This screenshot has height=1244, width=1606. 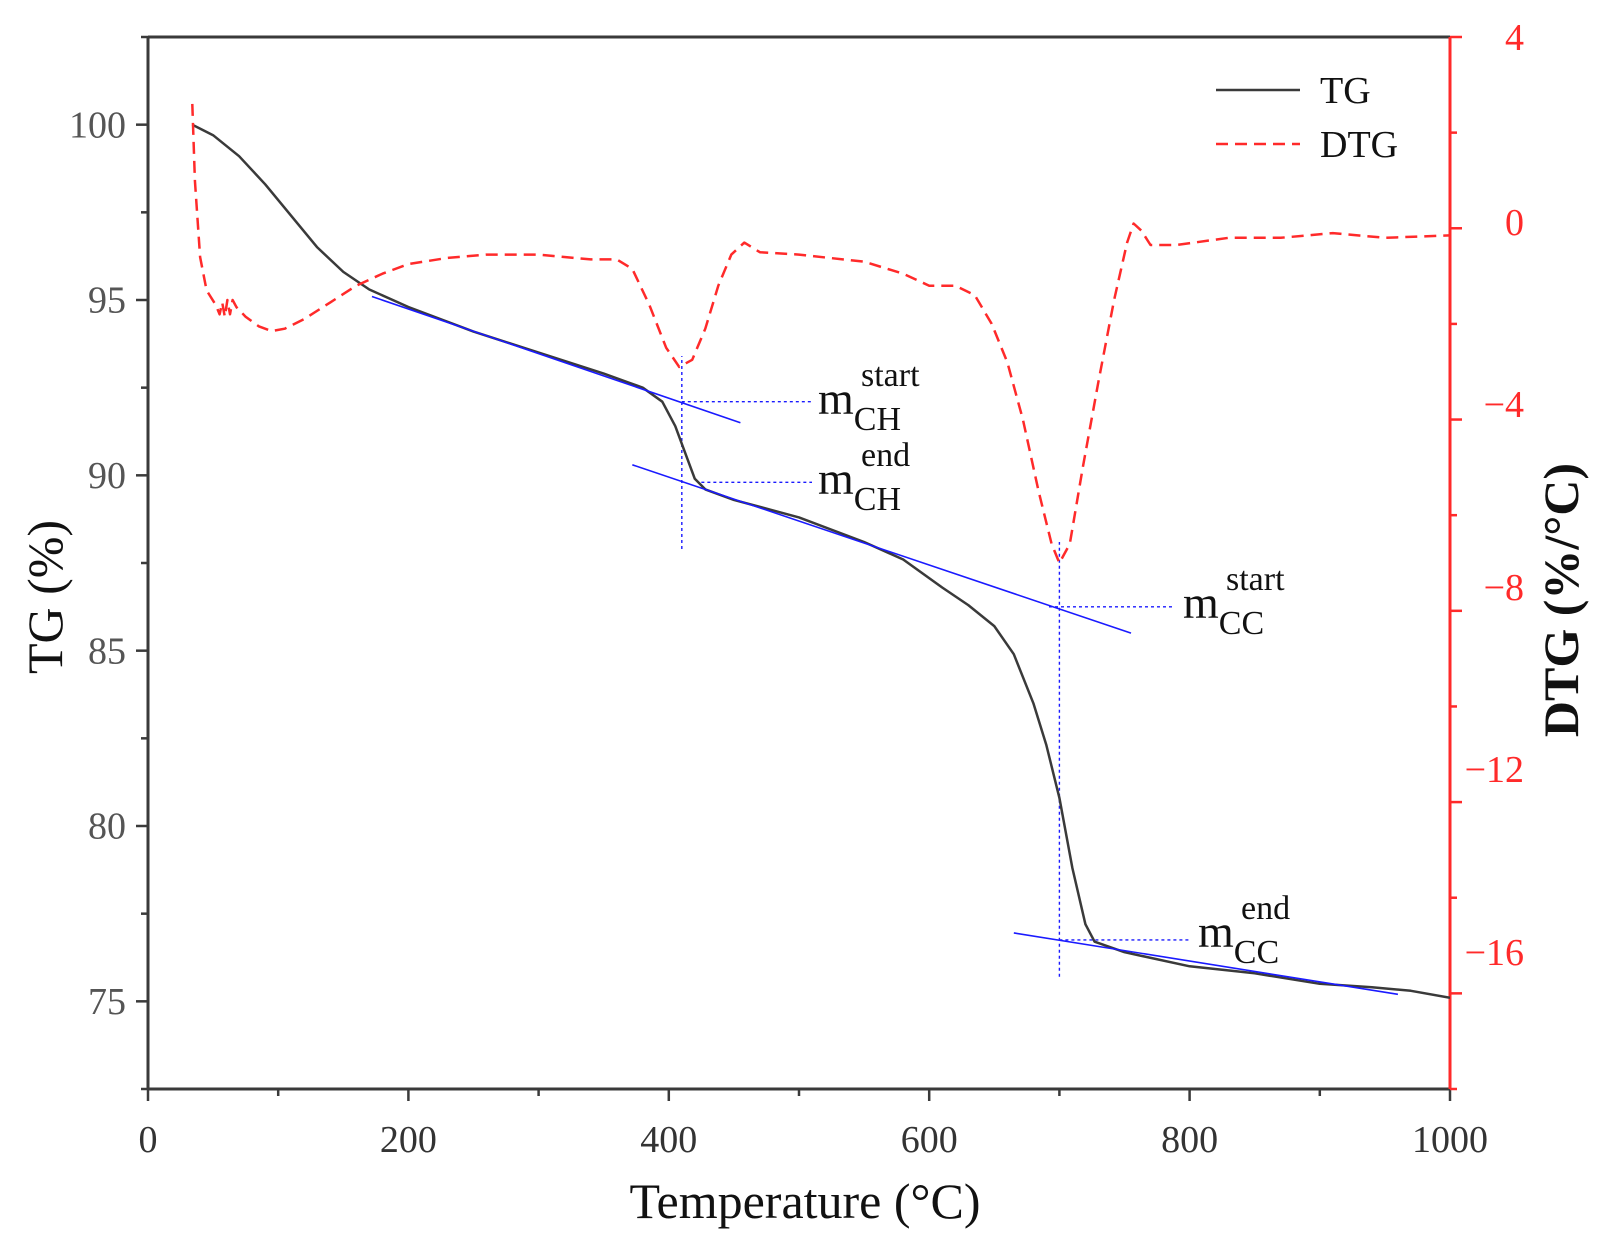 What do you see at coordinates (1561, 600) in the screenshot?
I see `y-right-axis-title: DTG (%/°C)` at bounding box center [1561, 600].